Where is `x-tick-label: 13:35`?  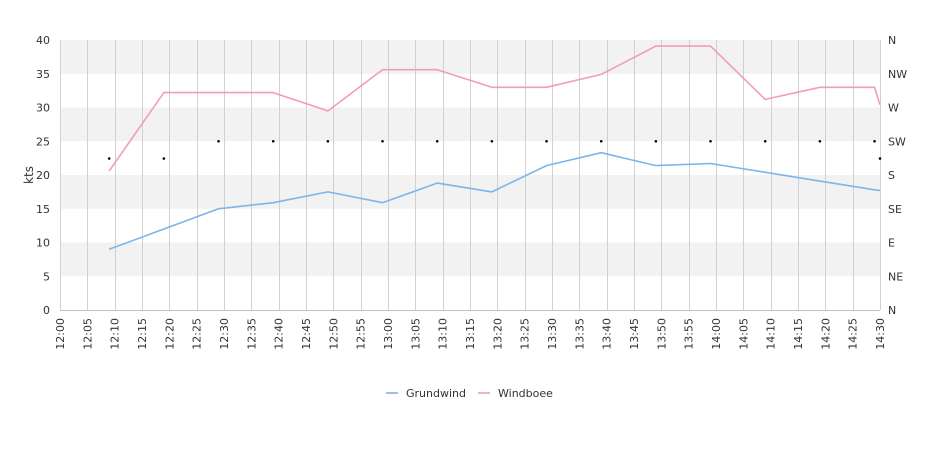
x-tick-label: 13:35 is located at coordinates (579, 334).